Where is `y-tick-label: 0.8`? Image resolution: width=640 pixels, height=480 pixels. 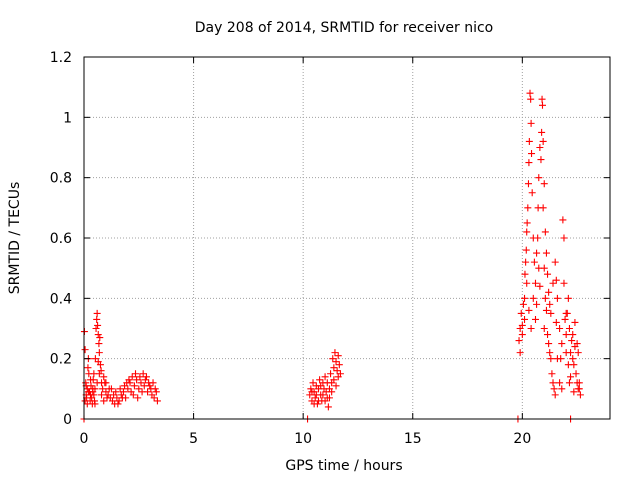 y-tick-label: 0.8 is located at coordinates (61, 179).